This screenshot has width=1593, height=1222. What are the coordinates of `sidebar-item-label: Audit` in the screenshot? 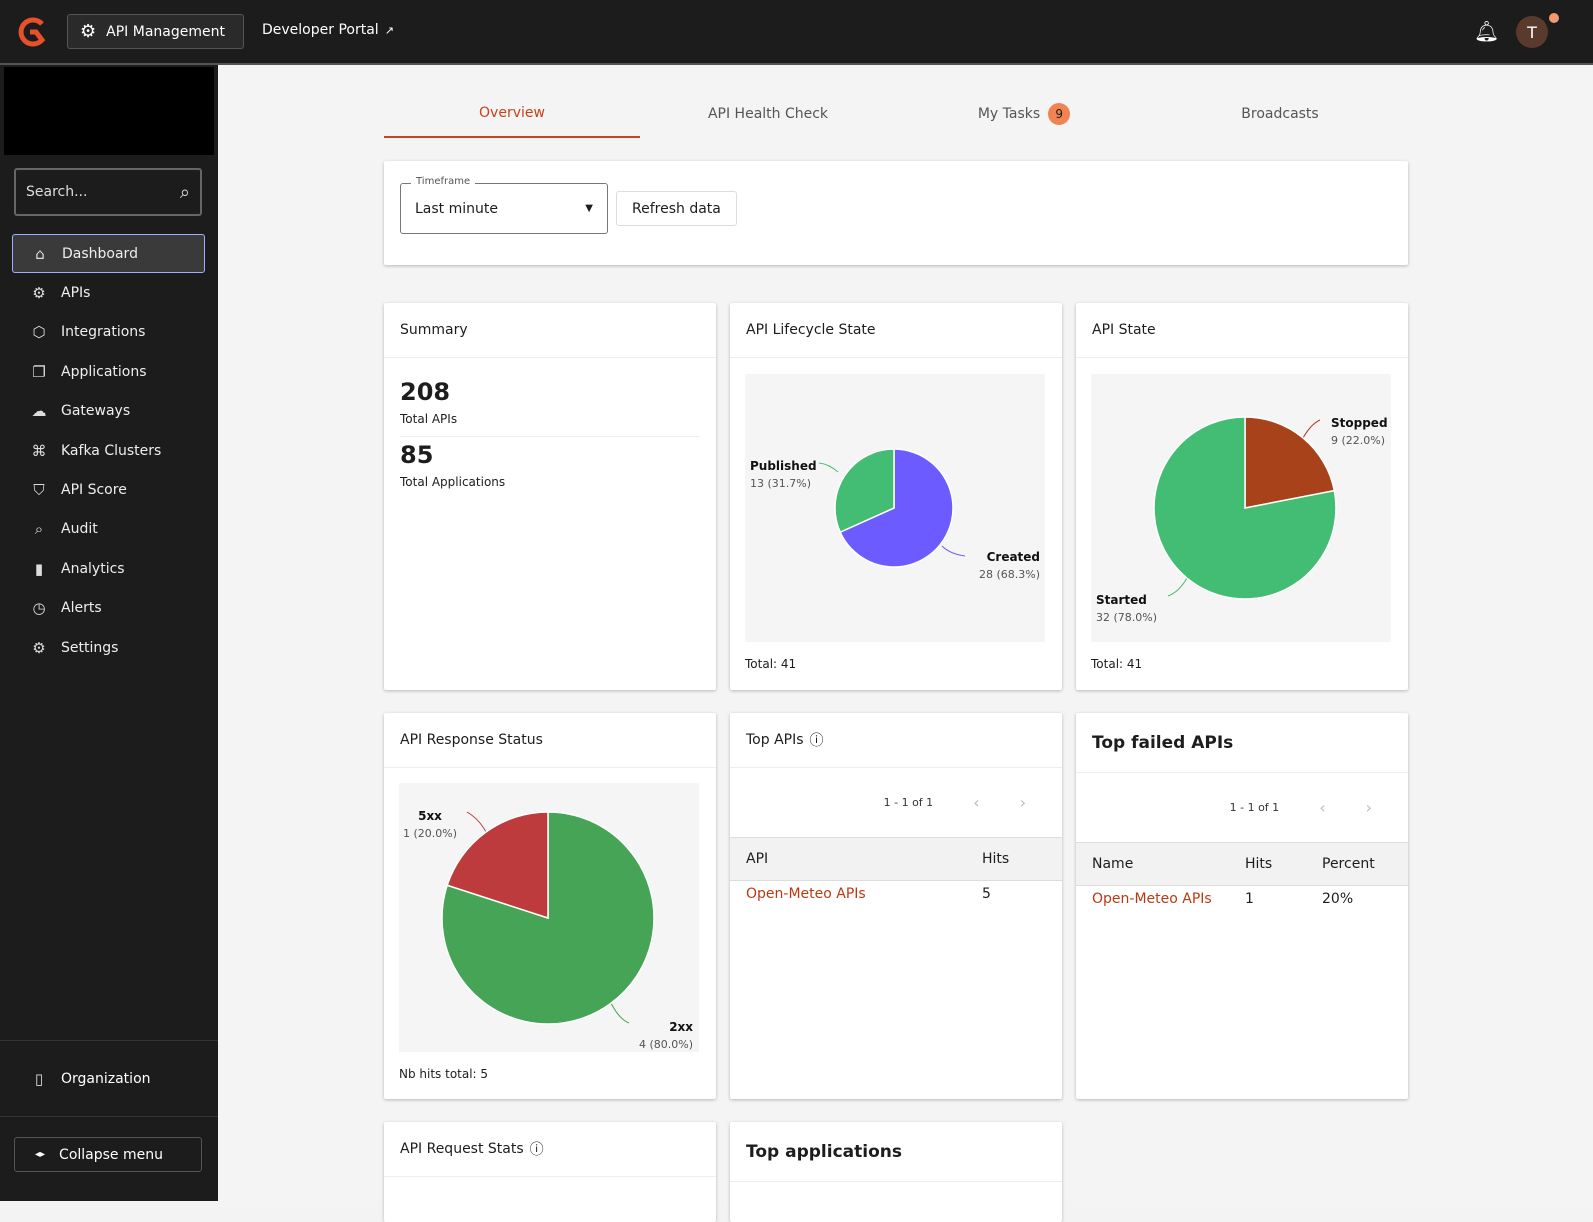 It's located at (79, 529).